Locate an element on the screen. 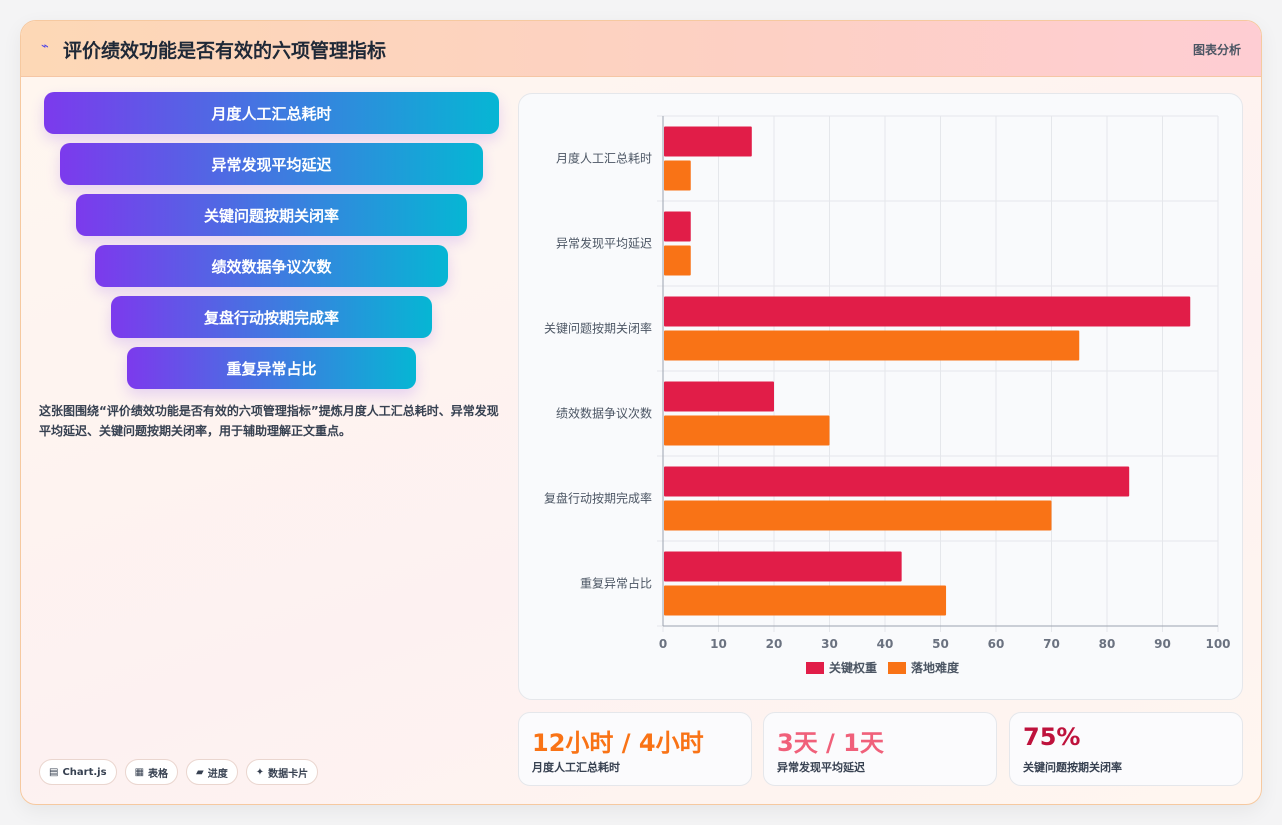  stat-label: 月度人工汇总耗时 is located at coordinates (576, 767).